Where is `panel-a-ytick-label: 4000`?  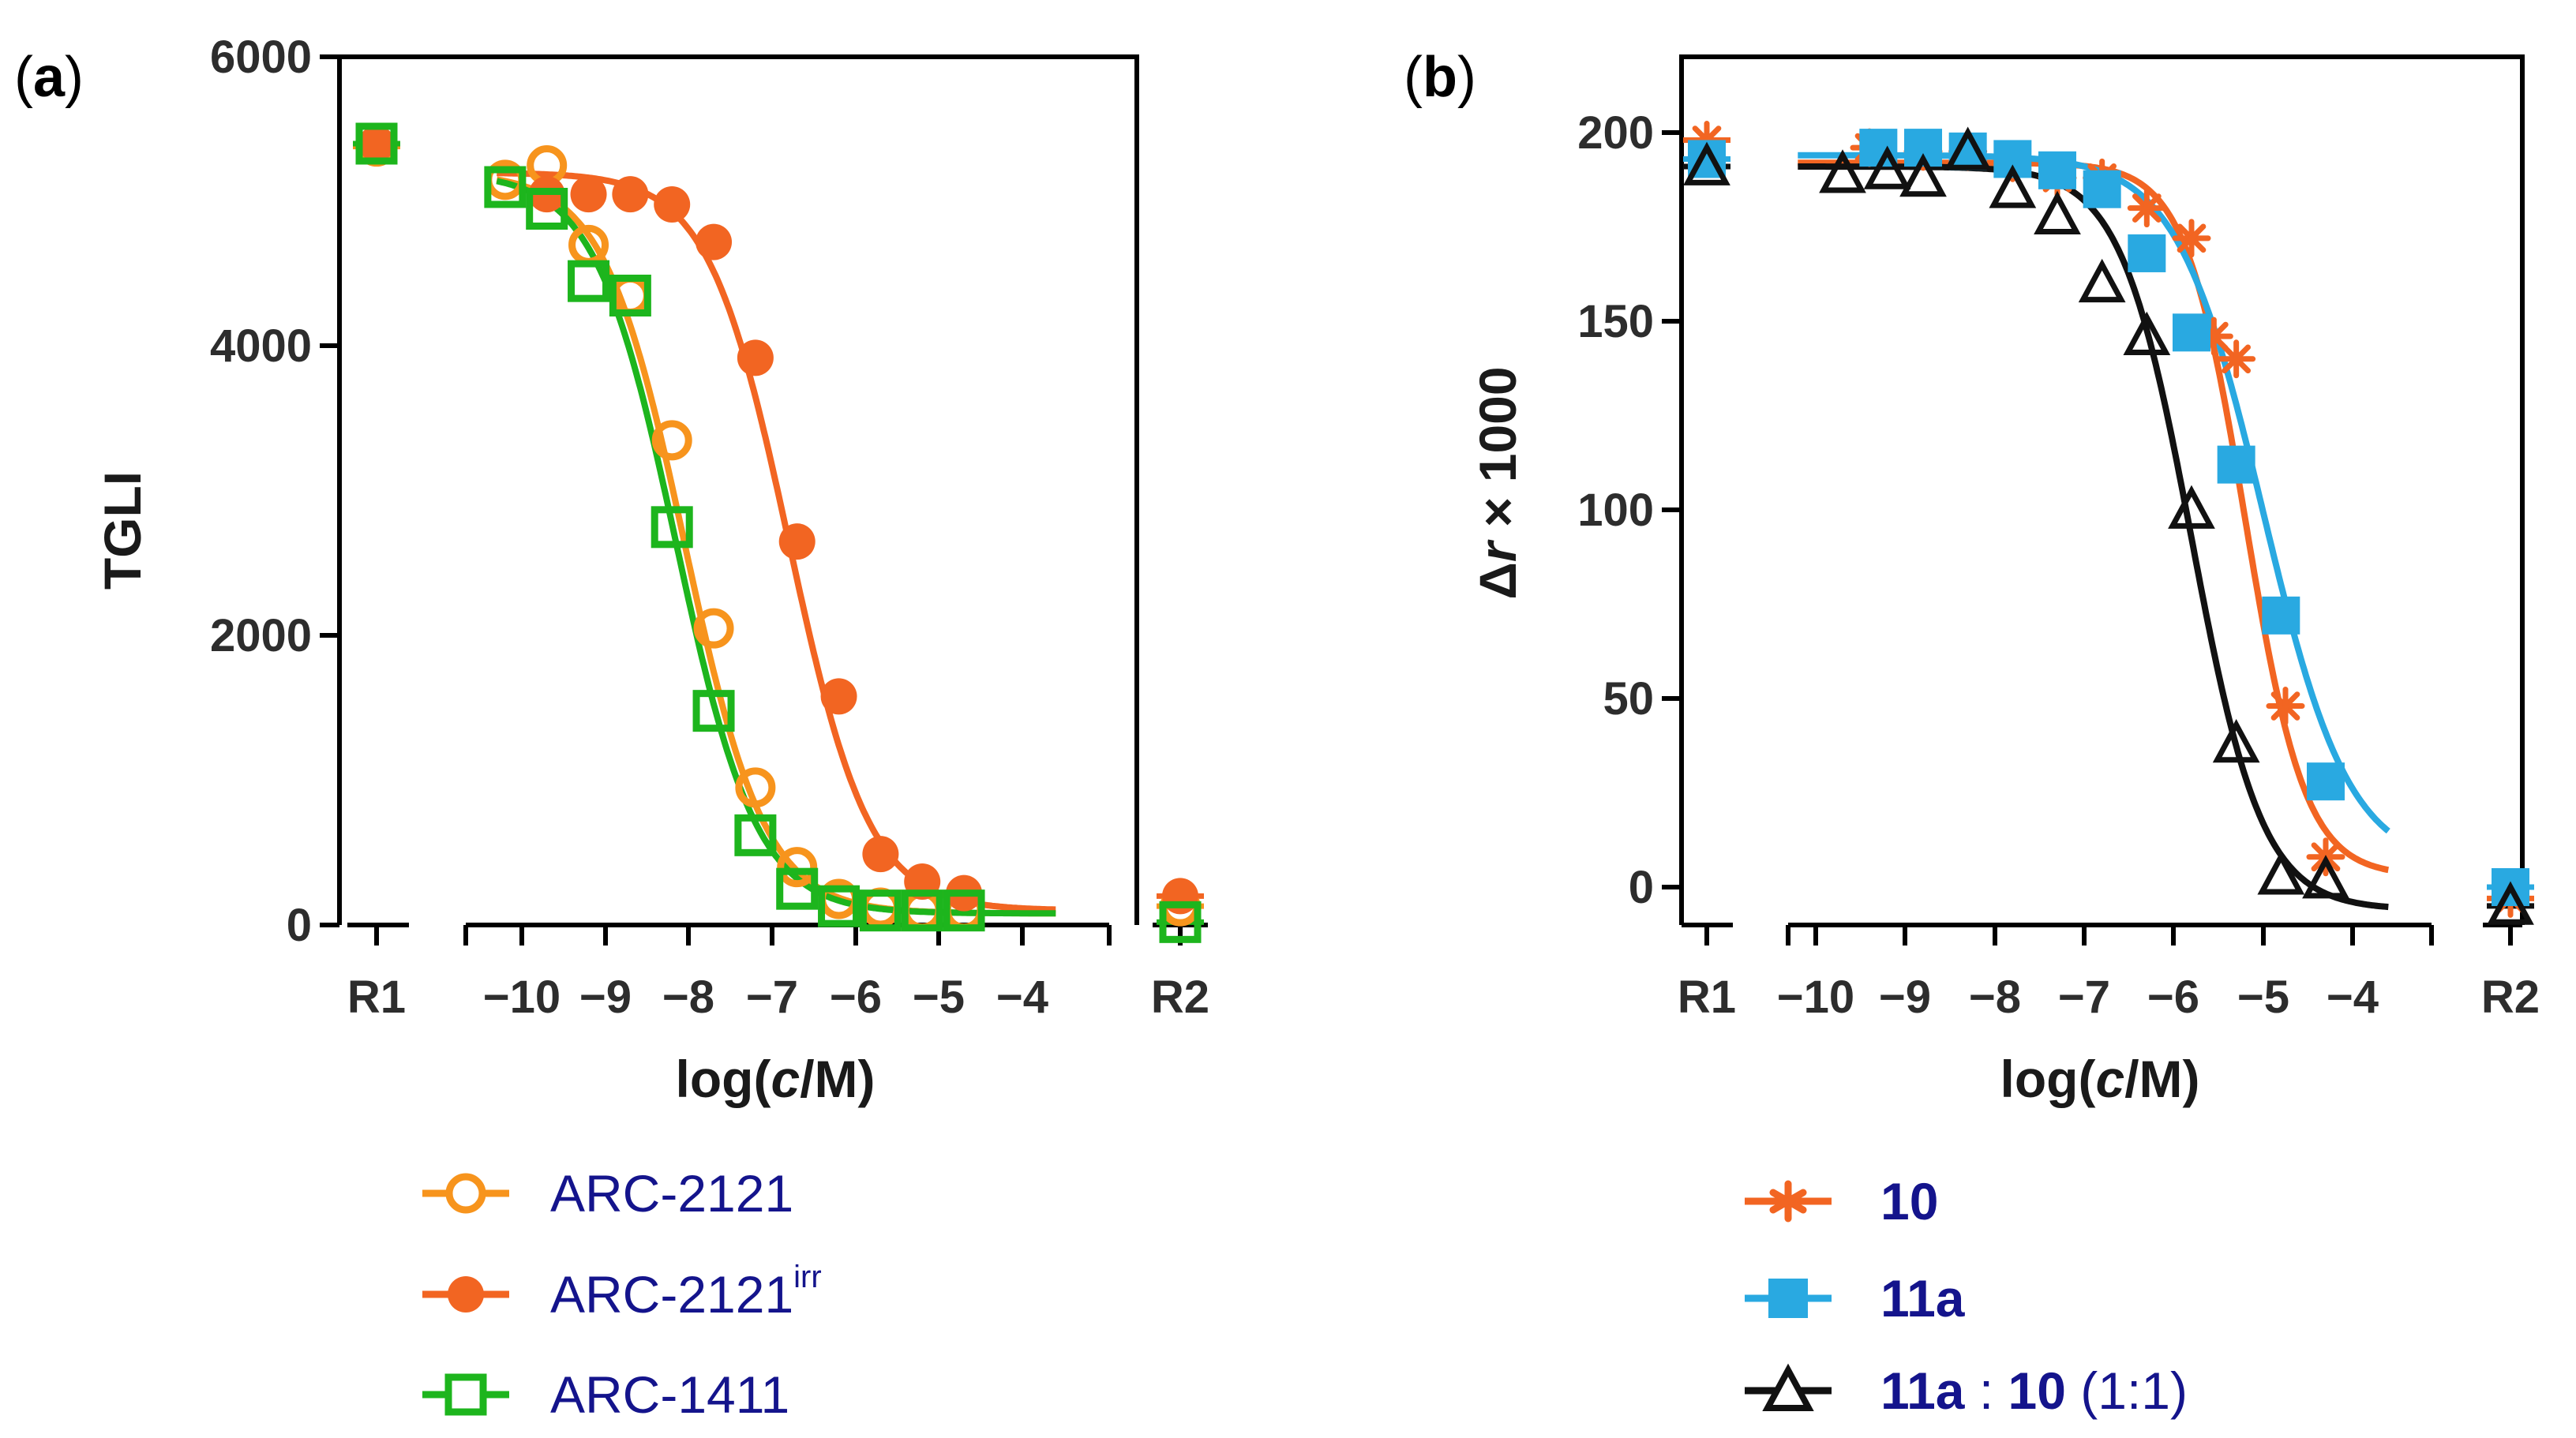
panel-a-ytick-label: 4000 is located at coordinates (261, 346).